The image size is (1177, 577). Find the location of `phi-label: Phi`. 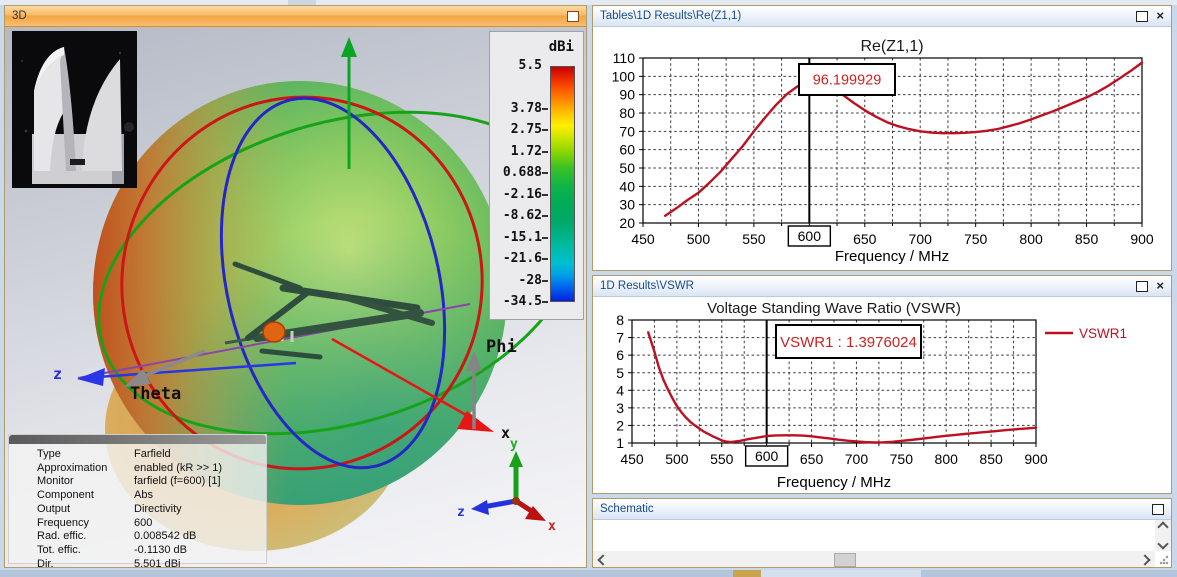

phi-label: Phi is located at coordinates (501, 347).